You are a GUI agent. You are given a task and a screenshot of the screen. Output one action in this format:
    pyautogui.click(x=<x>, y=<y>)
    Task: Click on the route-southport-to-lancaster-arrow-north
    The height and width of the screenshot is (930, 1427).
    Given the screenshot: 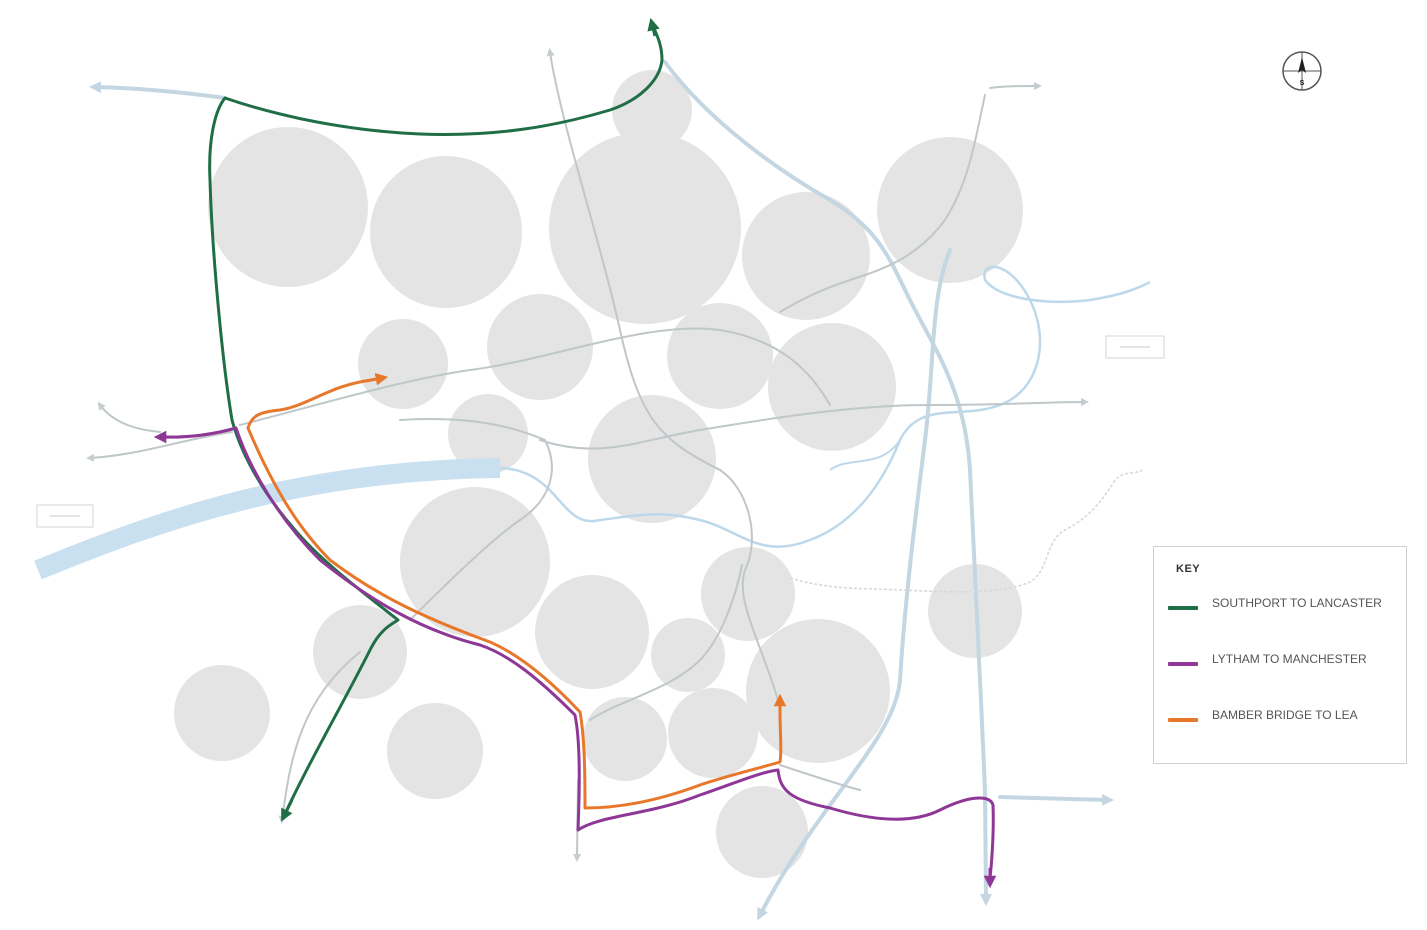 What is the action you would take?
    pyautogui.click(x=653, y=27)
    